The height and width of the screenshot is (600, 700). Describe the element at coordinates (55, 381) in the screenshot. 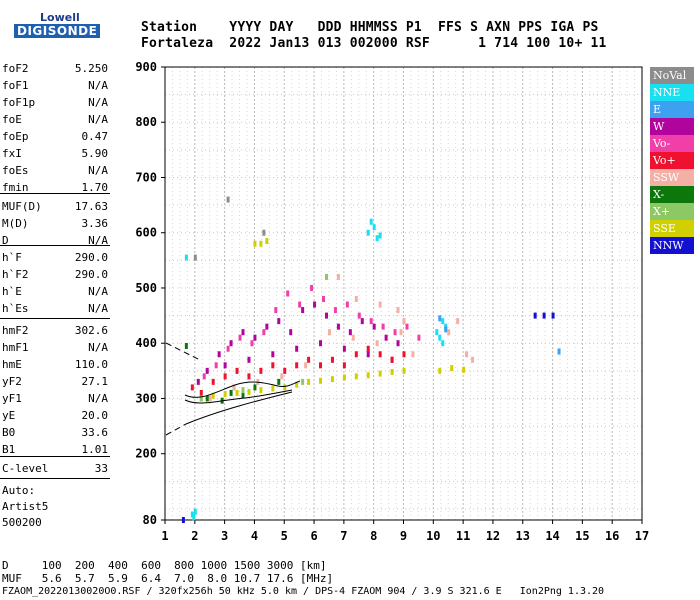

I see `param-row: yF2 27.1` at that location.